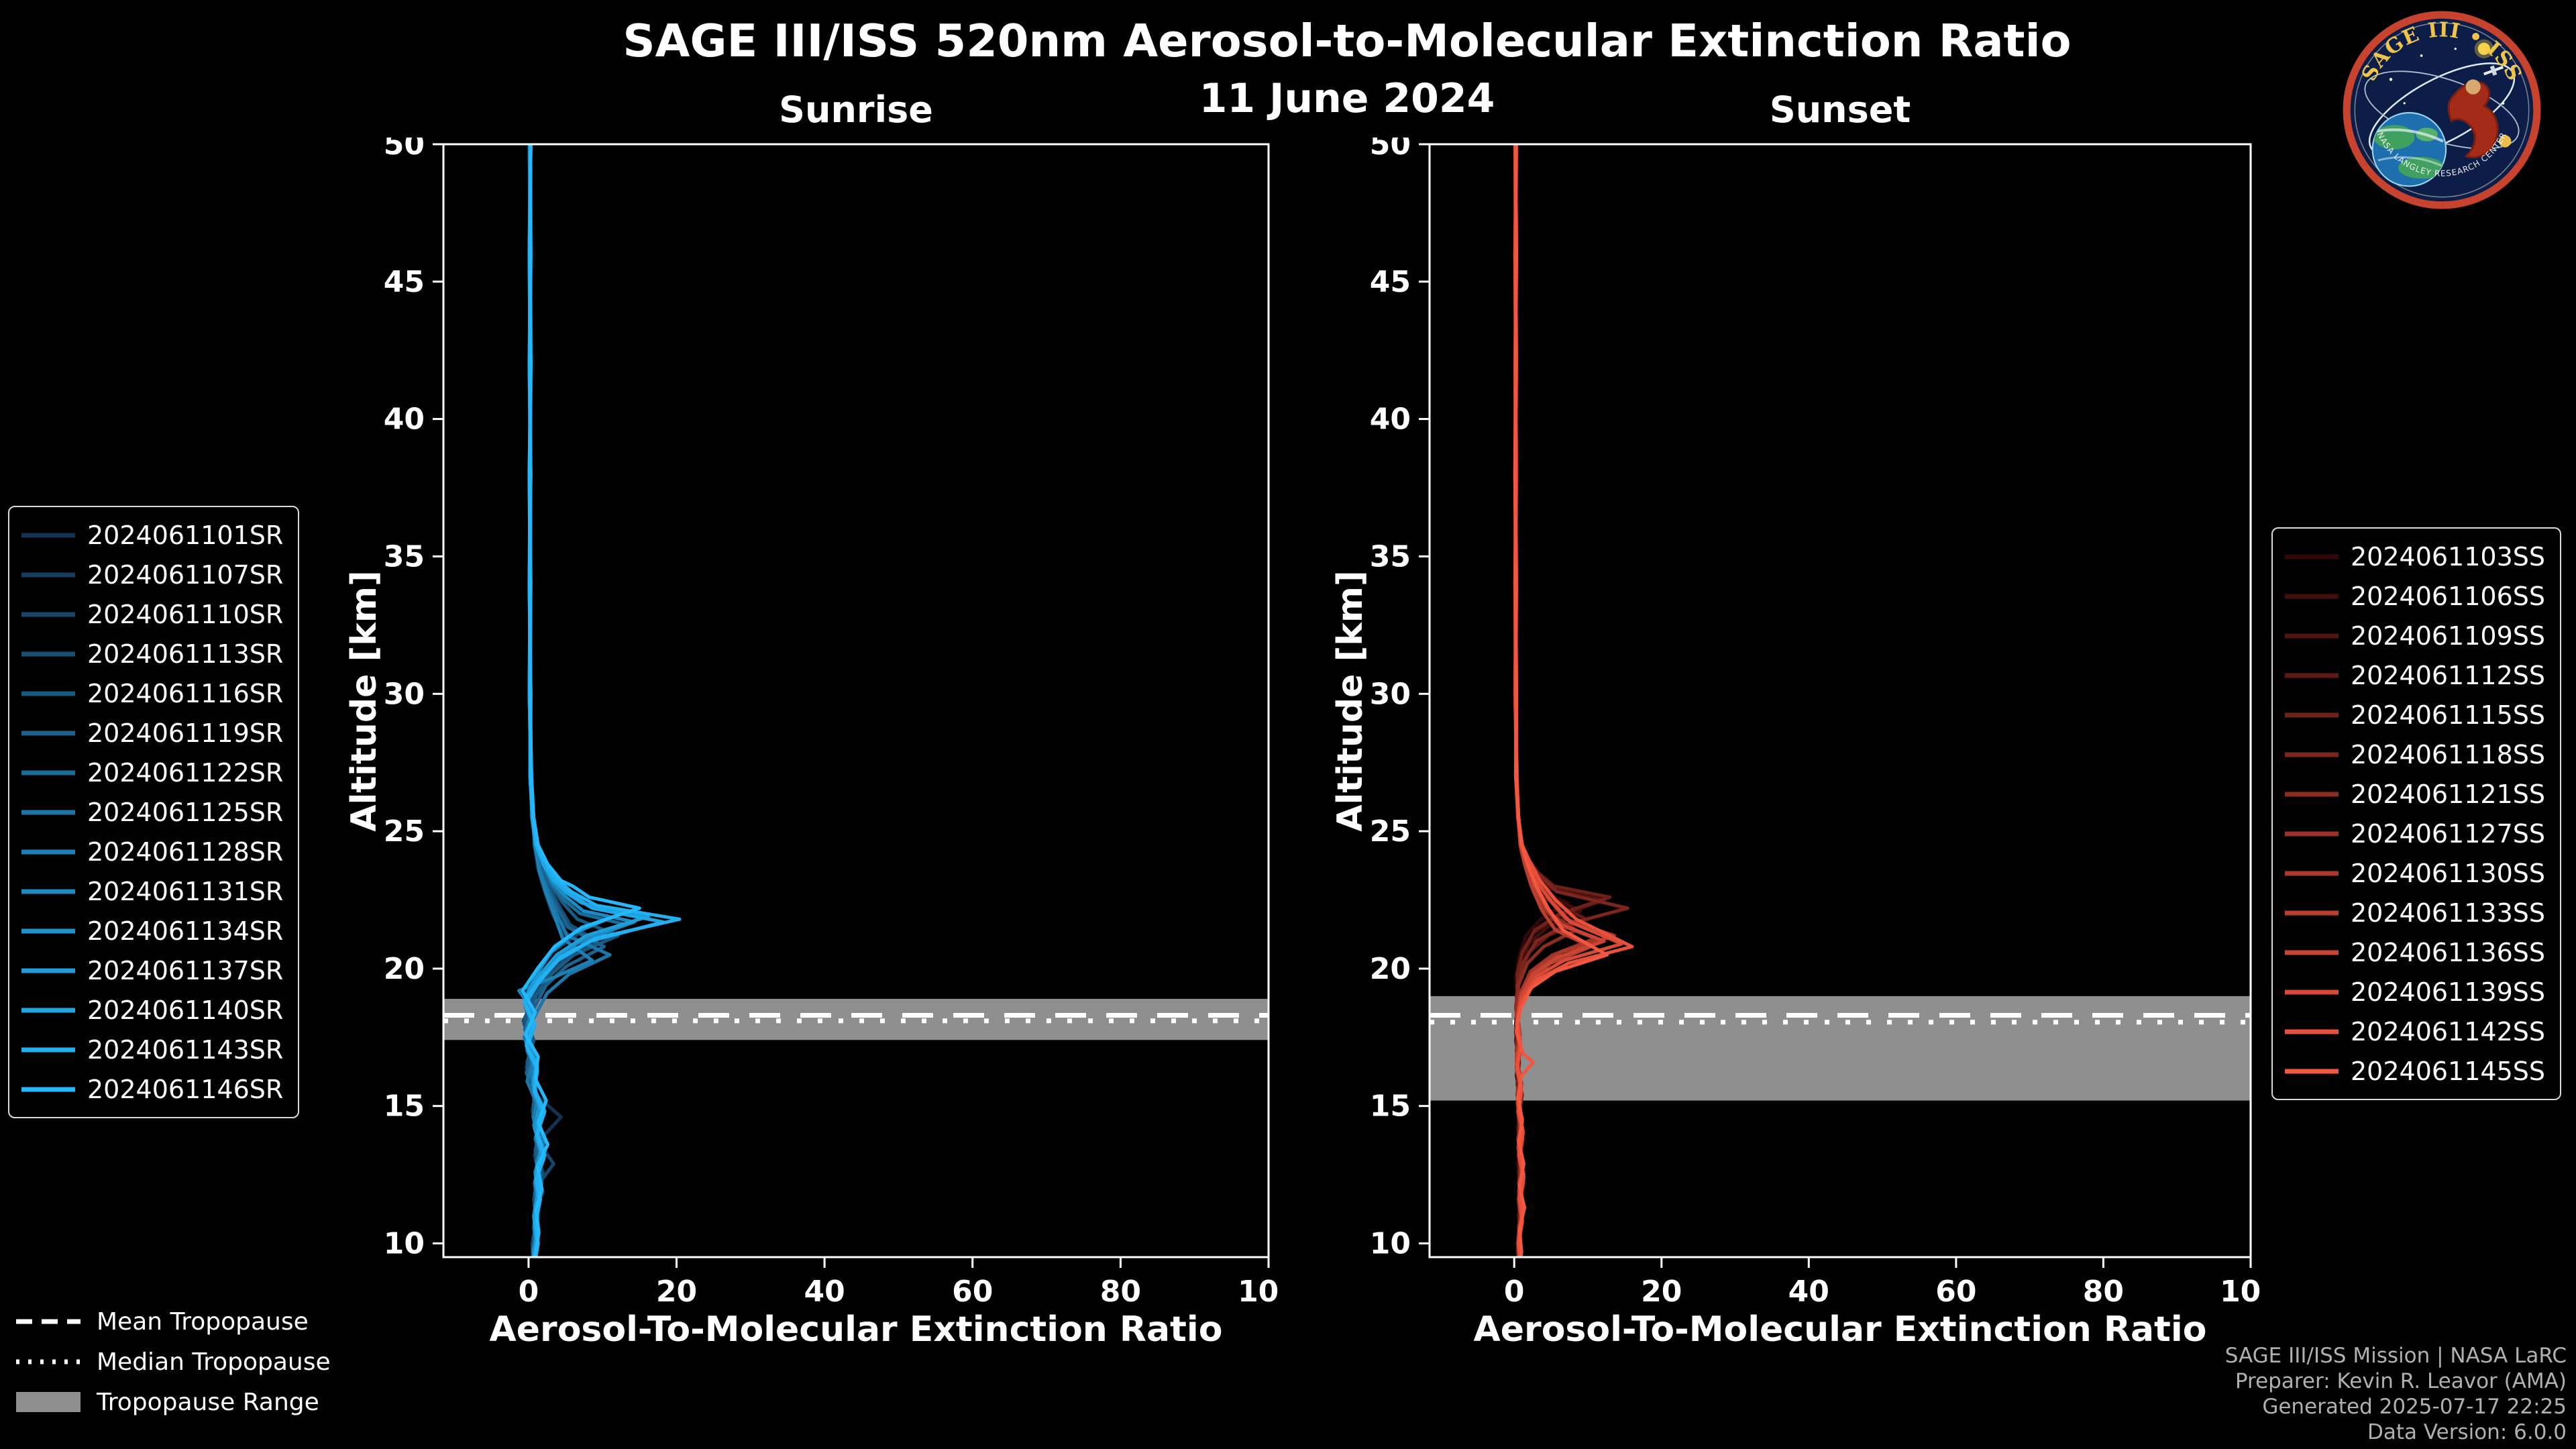  What do you see at coordinates (2448, 556) in the screenshot?
I see `legend-label: 2024061103SS` at bounding box center [2448, 556].